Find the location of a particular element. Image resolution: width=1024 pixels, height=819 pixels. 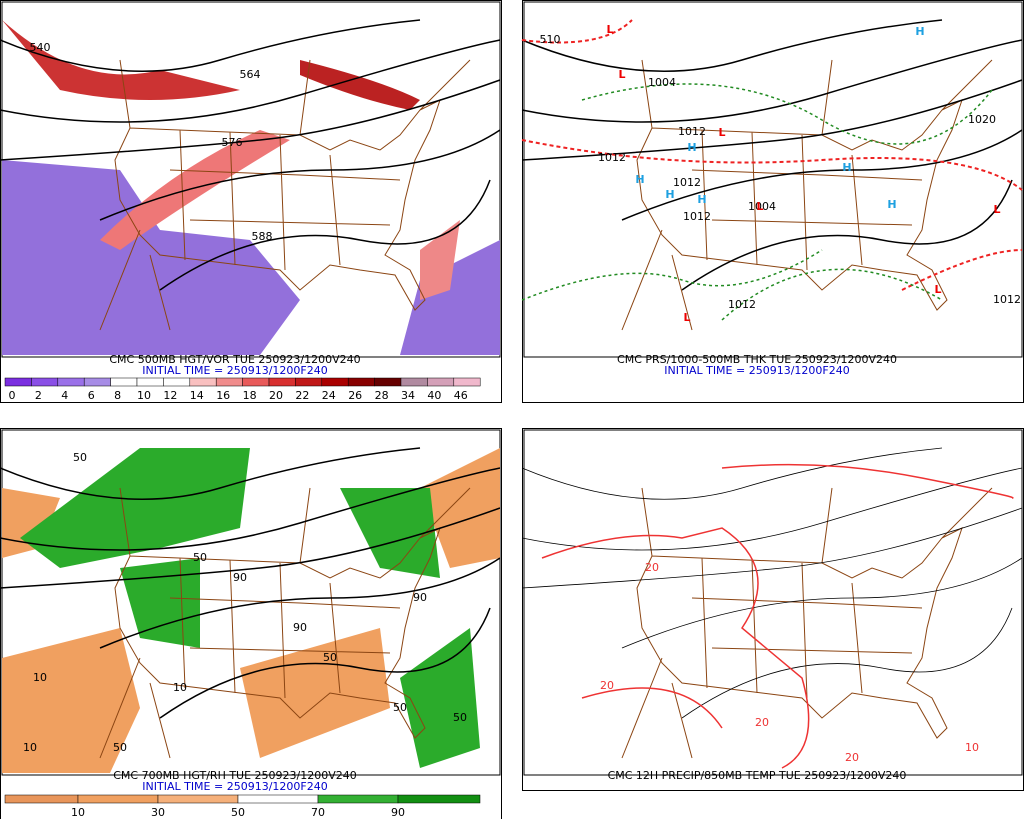

colorbar-label: 12 is located at coordinates (170, 395).